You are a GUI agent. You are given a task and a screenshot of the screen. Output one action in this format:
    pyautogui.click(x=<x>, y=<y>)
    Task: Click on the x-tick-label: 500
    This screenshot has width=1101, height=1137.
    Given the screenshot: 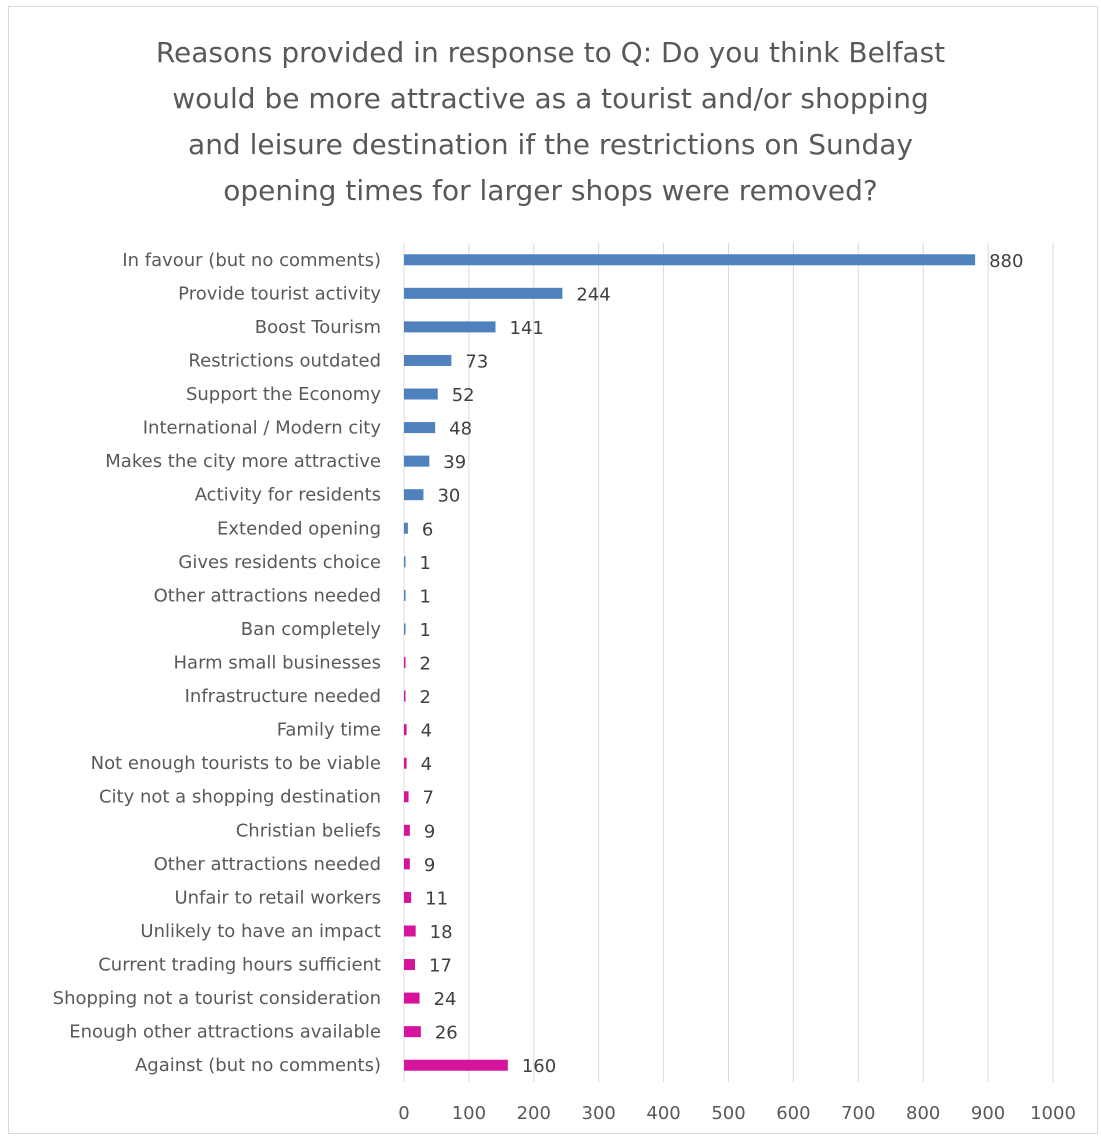 What is the action you would take?
    pyautogui.click(x=728, y=1113)
    